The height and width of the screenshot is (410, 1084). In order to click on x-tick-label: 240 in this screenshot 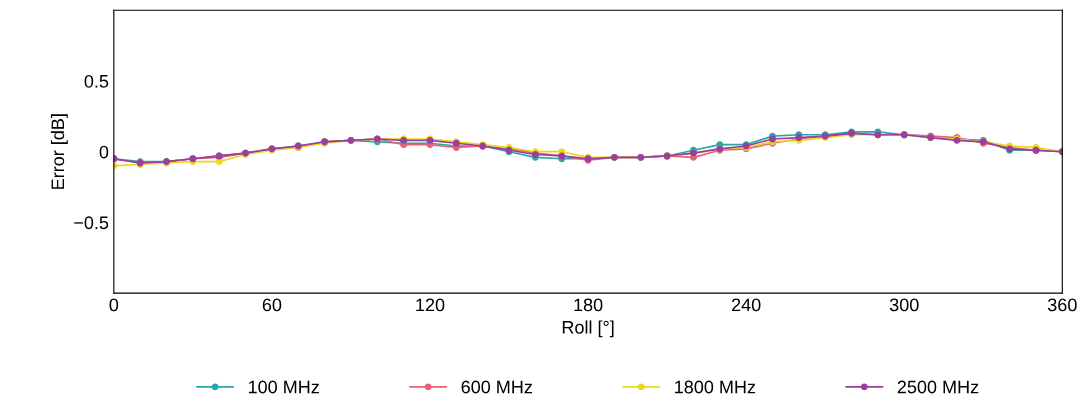, I will do `click(746, 305)`.